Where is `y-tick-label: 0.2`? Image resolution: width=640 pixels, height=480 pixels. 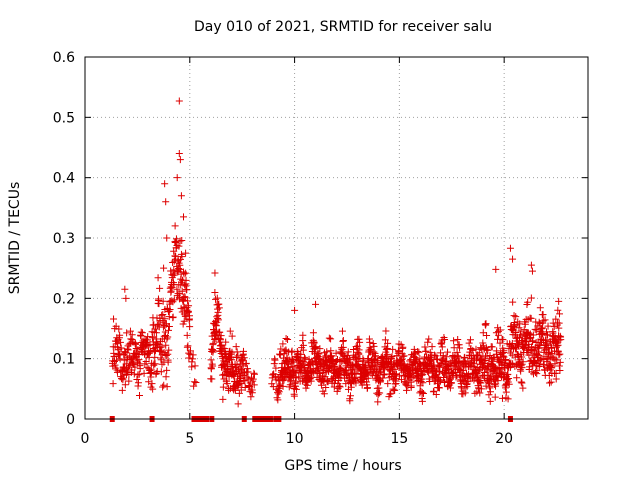 y-tick-label: 0.2 is located at coordinates (64, 299).